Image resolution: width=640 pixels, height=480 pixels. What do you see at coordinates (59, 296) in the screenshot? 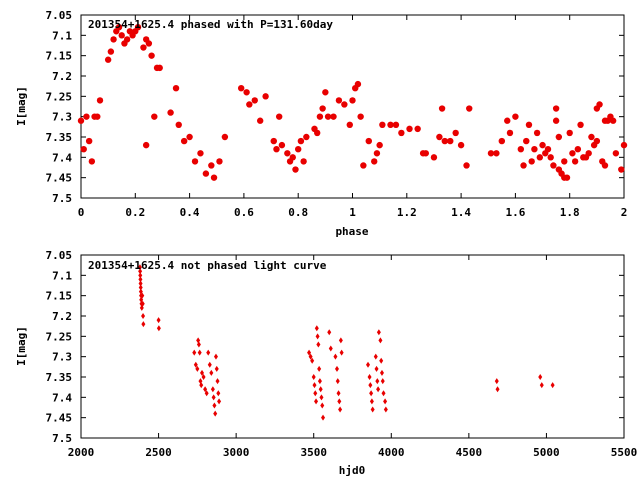
I see `y-tick-label: 7.15` at bounding box center [59, 296].